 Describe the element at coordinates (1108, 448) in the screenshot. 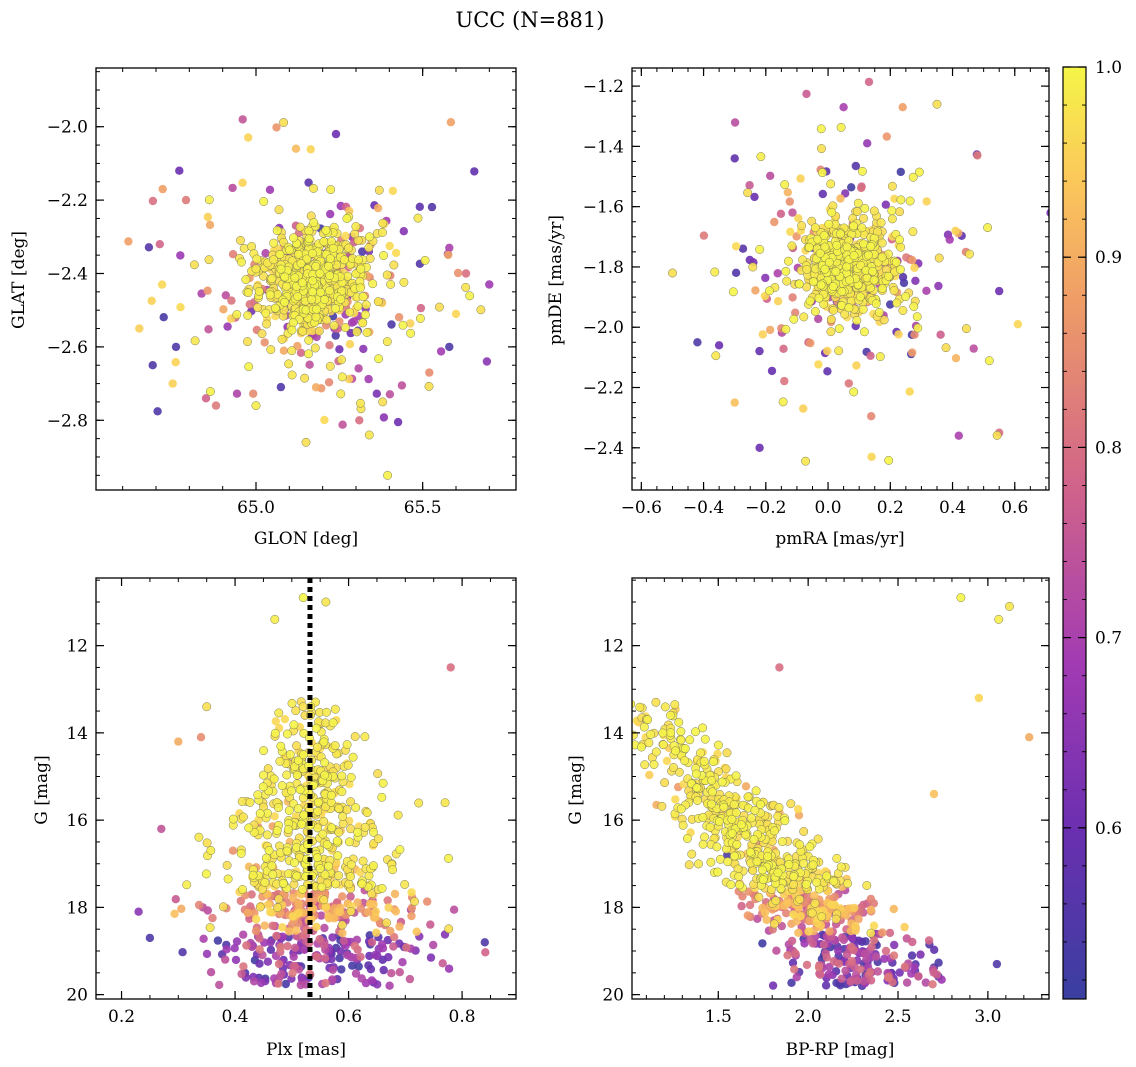

I see `colorbar-tick-label: 0.8` at that location.